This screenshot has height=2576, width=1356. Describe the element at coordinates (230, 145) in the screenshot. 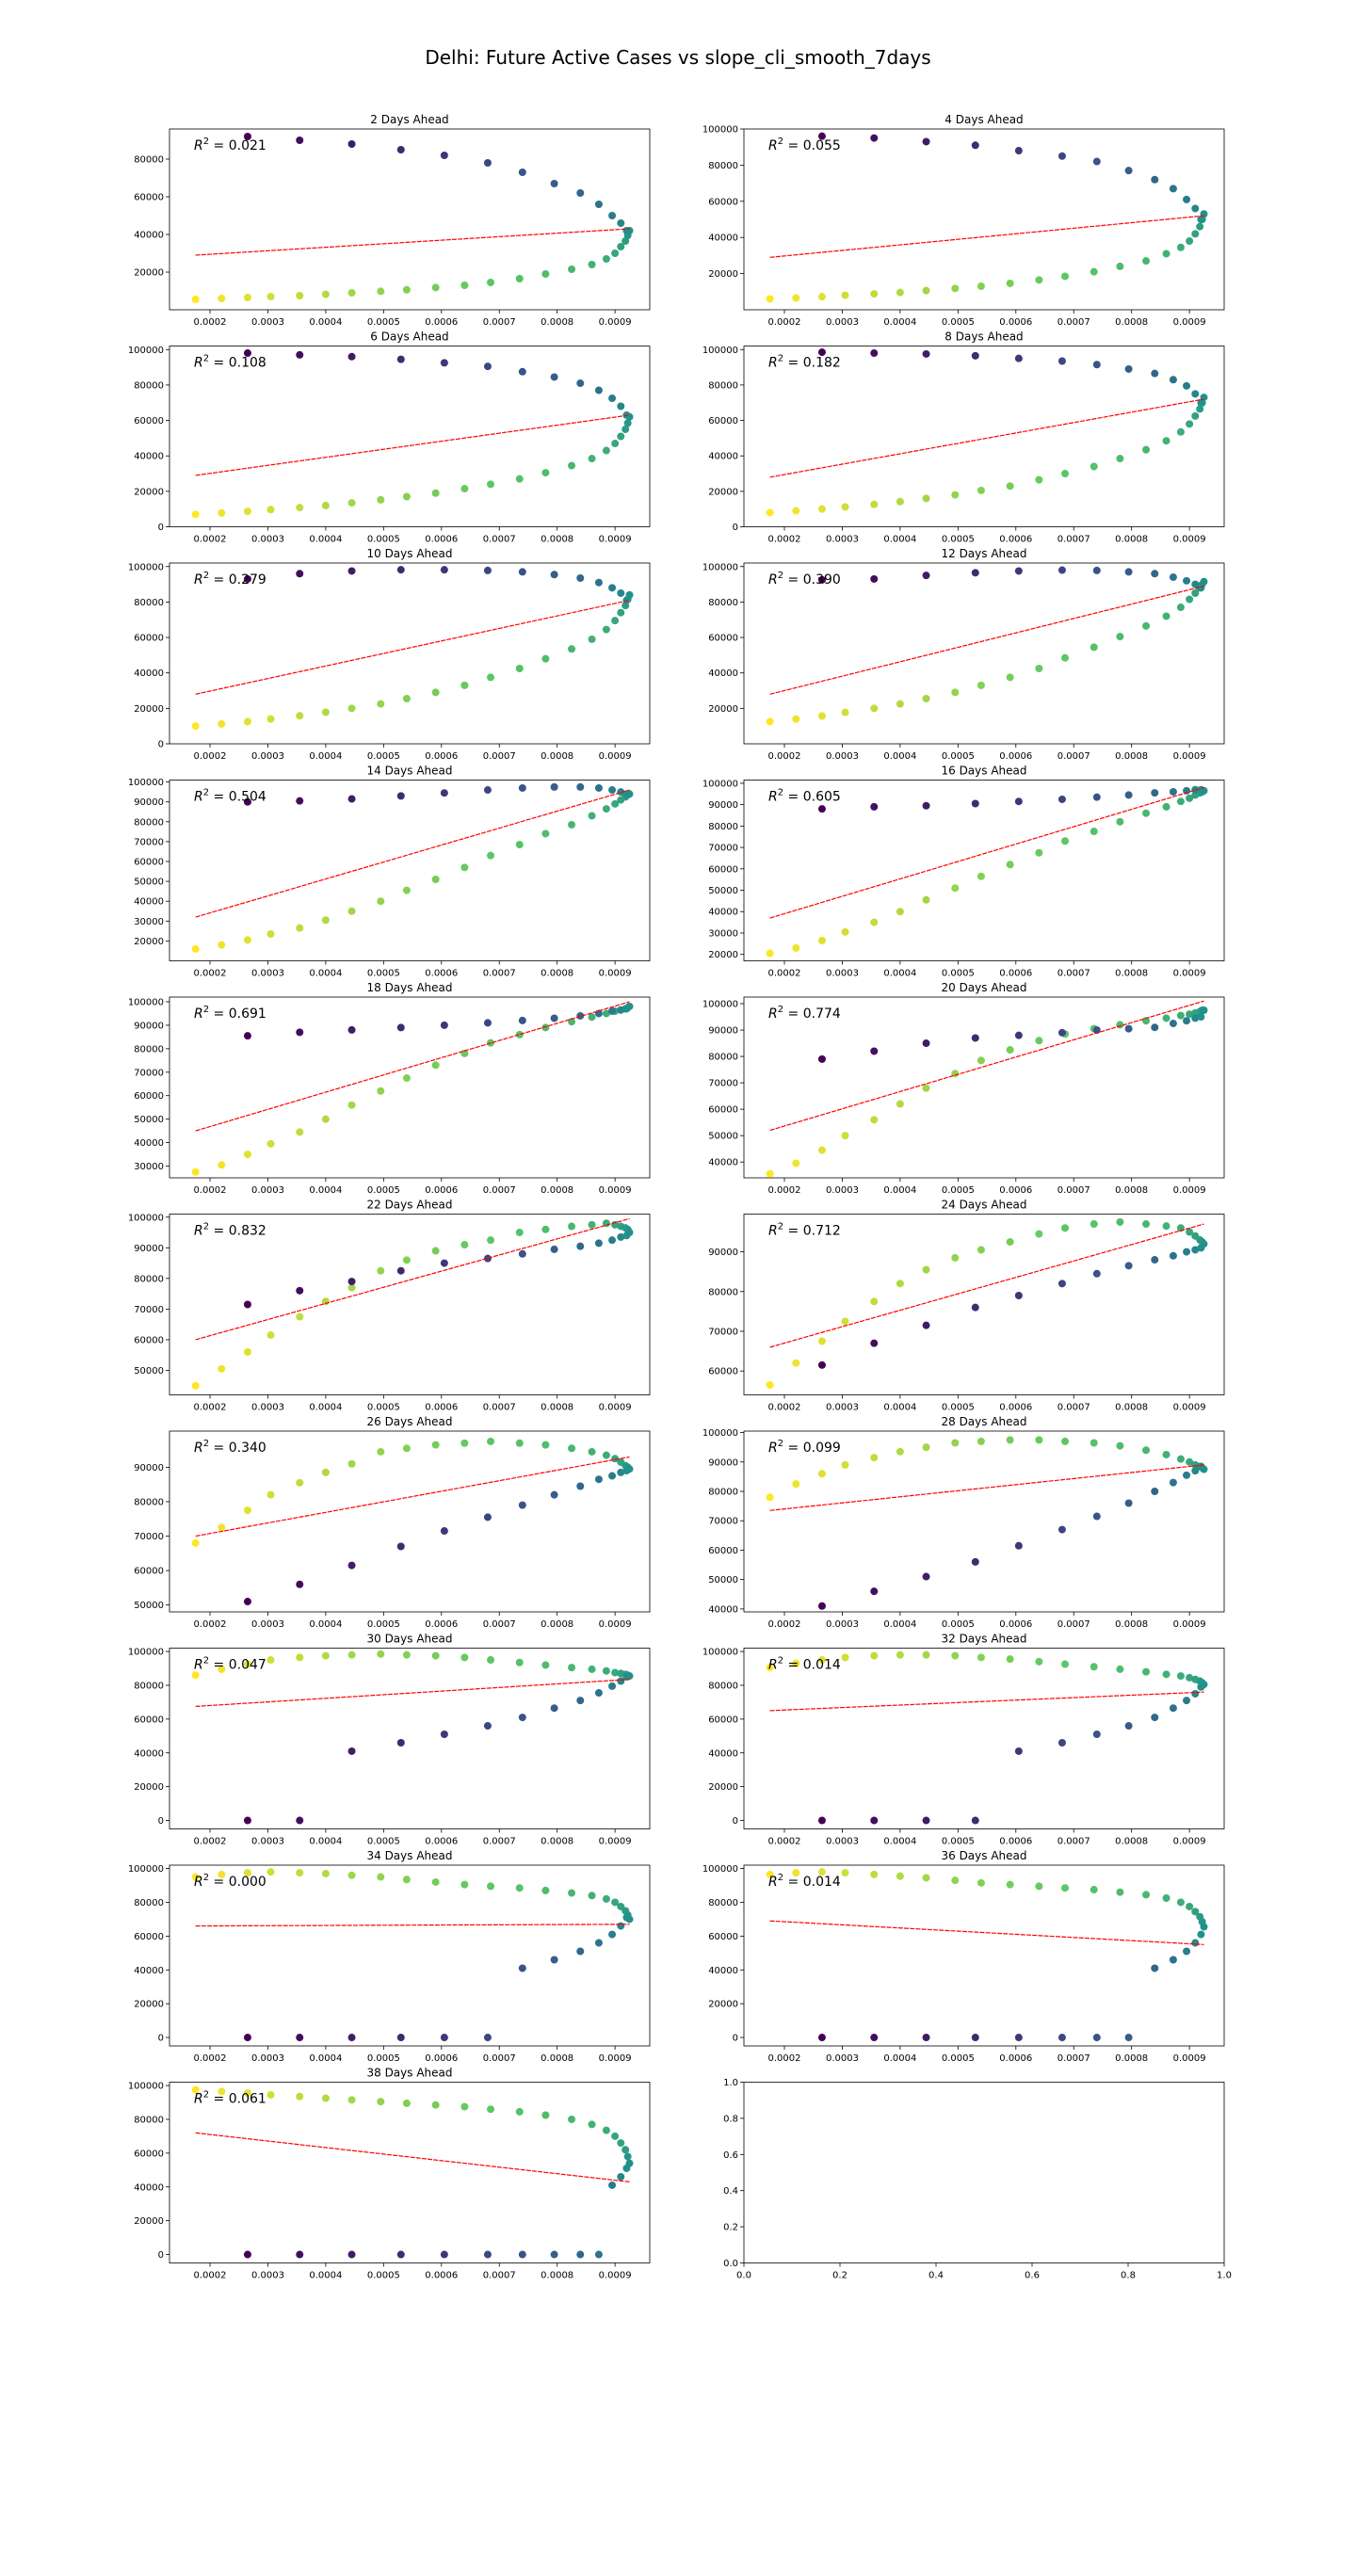

I see `r2-annotation: R2 = 0.021` at that location.